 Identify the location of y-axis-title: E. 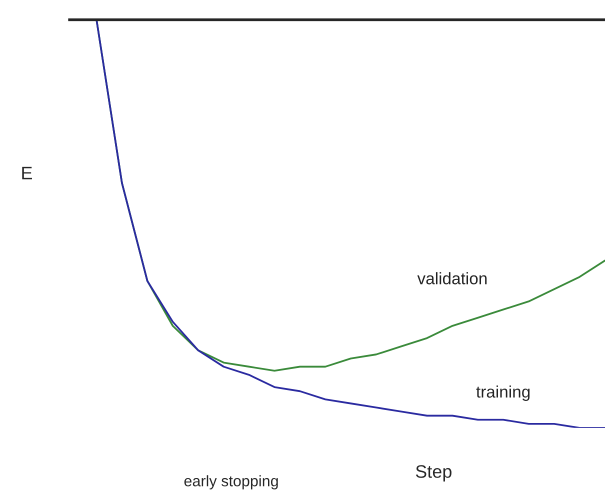
(27, 173).